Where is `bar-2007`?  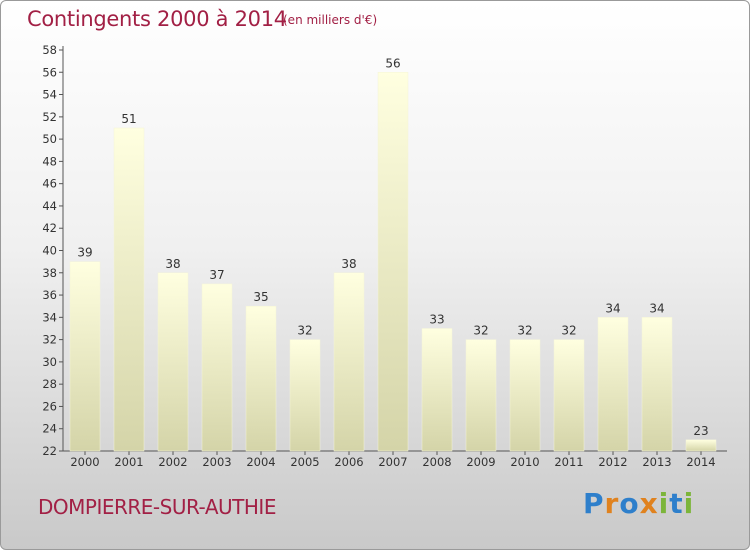 bar-2007 is located at coordinates (393, 262).